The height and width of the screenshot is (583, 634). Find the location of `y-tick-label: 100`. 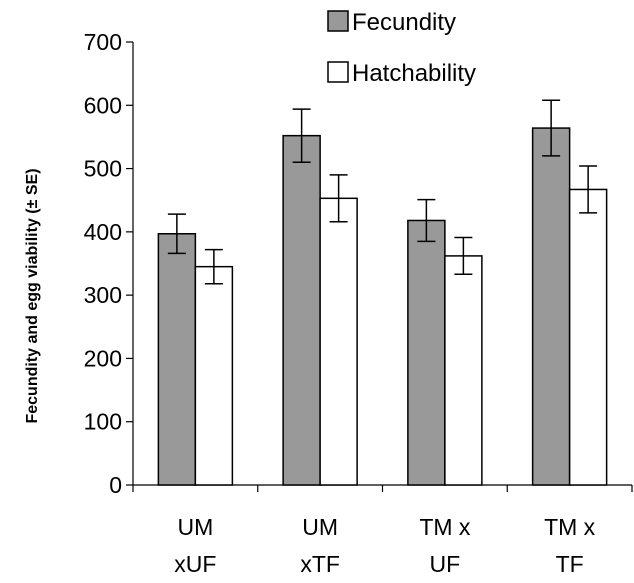

y-tick-label: 100 is located at coordinates (103, 422).